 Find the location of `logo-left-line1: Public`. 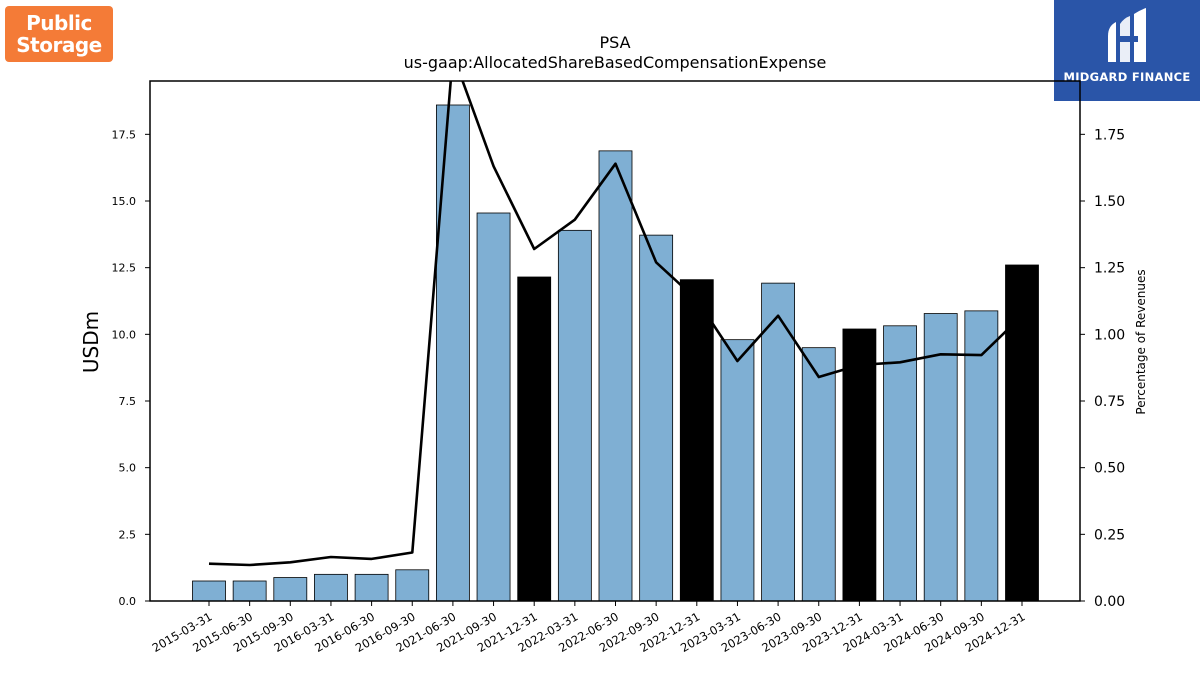

logo-left-line1: Public is located at coordinates (59, 23).